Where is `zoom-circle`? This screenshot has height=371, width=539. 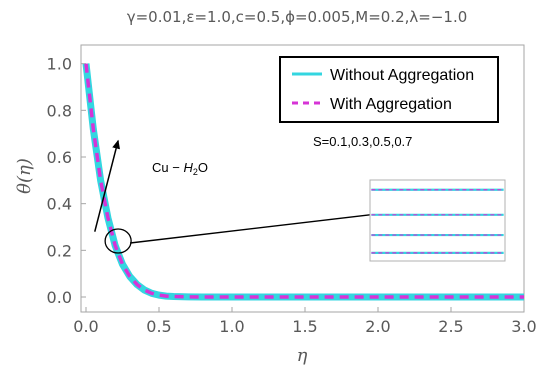
zoom-circle is located at coordinates (118, 241).